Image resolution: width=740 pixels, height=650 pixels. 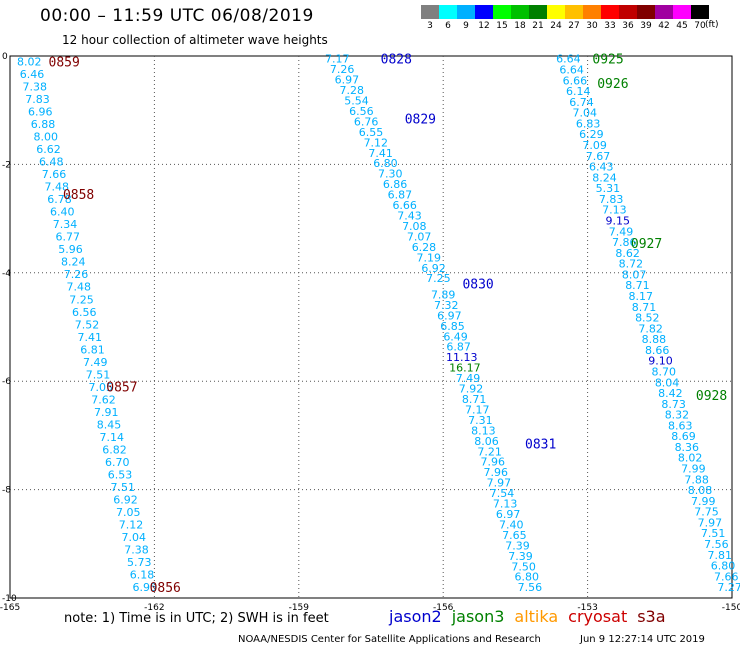 What do you see at coordinates (598, 616) in the screenshot?
I see `satellite-legend-item: cryosat` at bounding box center [598, 616].